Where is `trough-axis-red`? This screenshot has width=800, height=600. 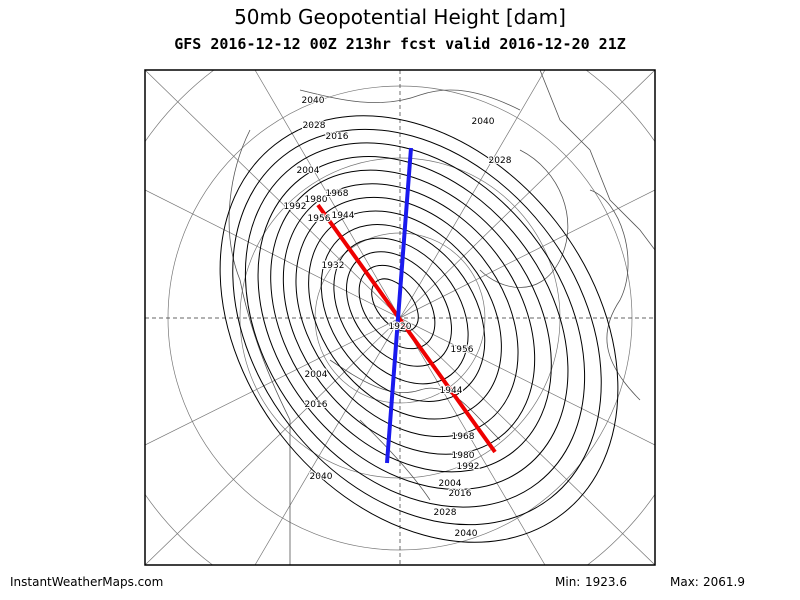
trough-axis-red is located at coordinates (406, 328).